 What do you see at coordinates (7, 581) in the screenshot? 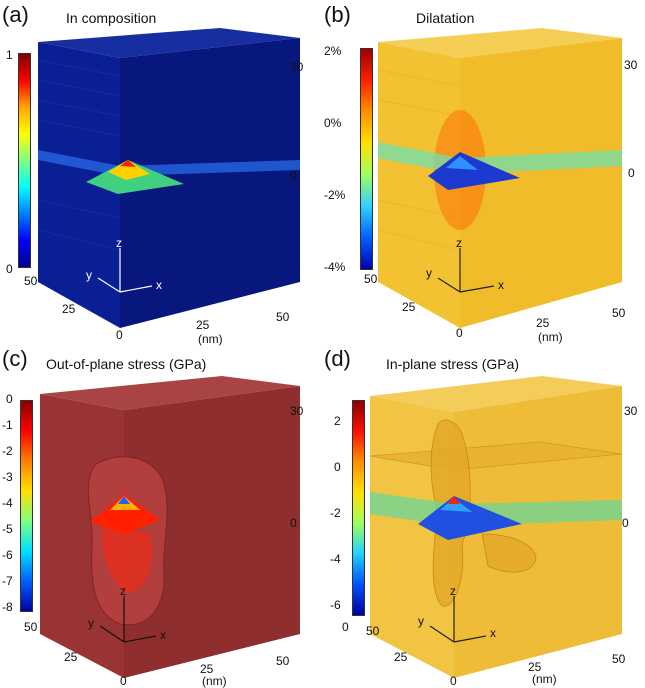
I see `colorbar-tick: -7` at bounding box center [7, 581].